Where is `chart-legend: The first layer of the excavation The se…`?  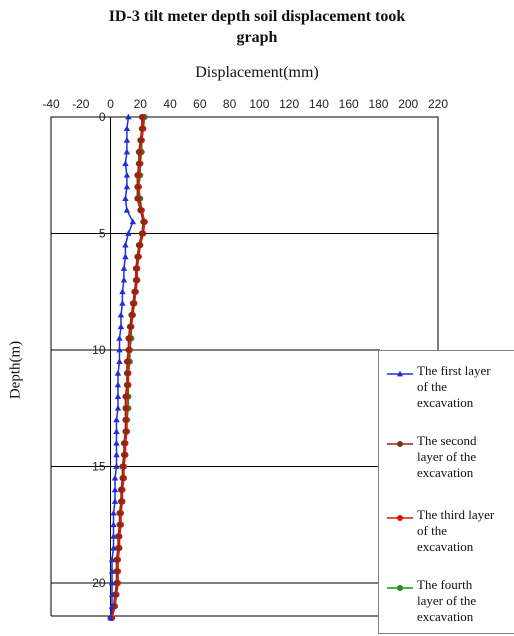 chart-legend: The first layer of the excavation The se… is located at coordinates (446, 492).